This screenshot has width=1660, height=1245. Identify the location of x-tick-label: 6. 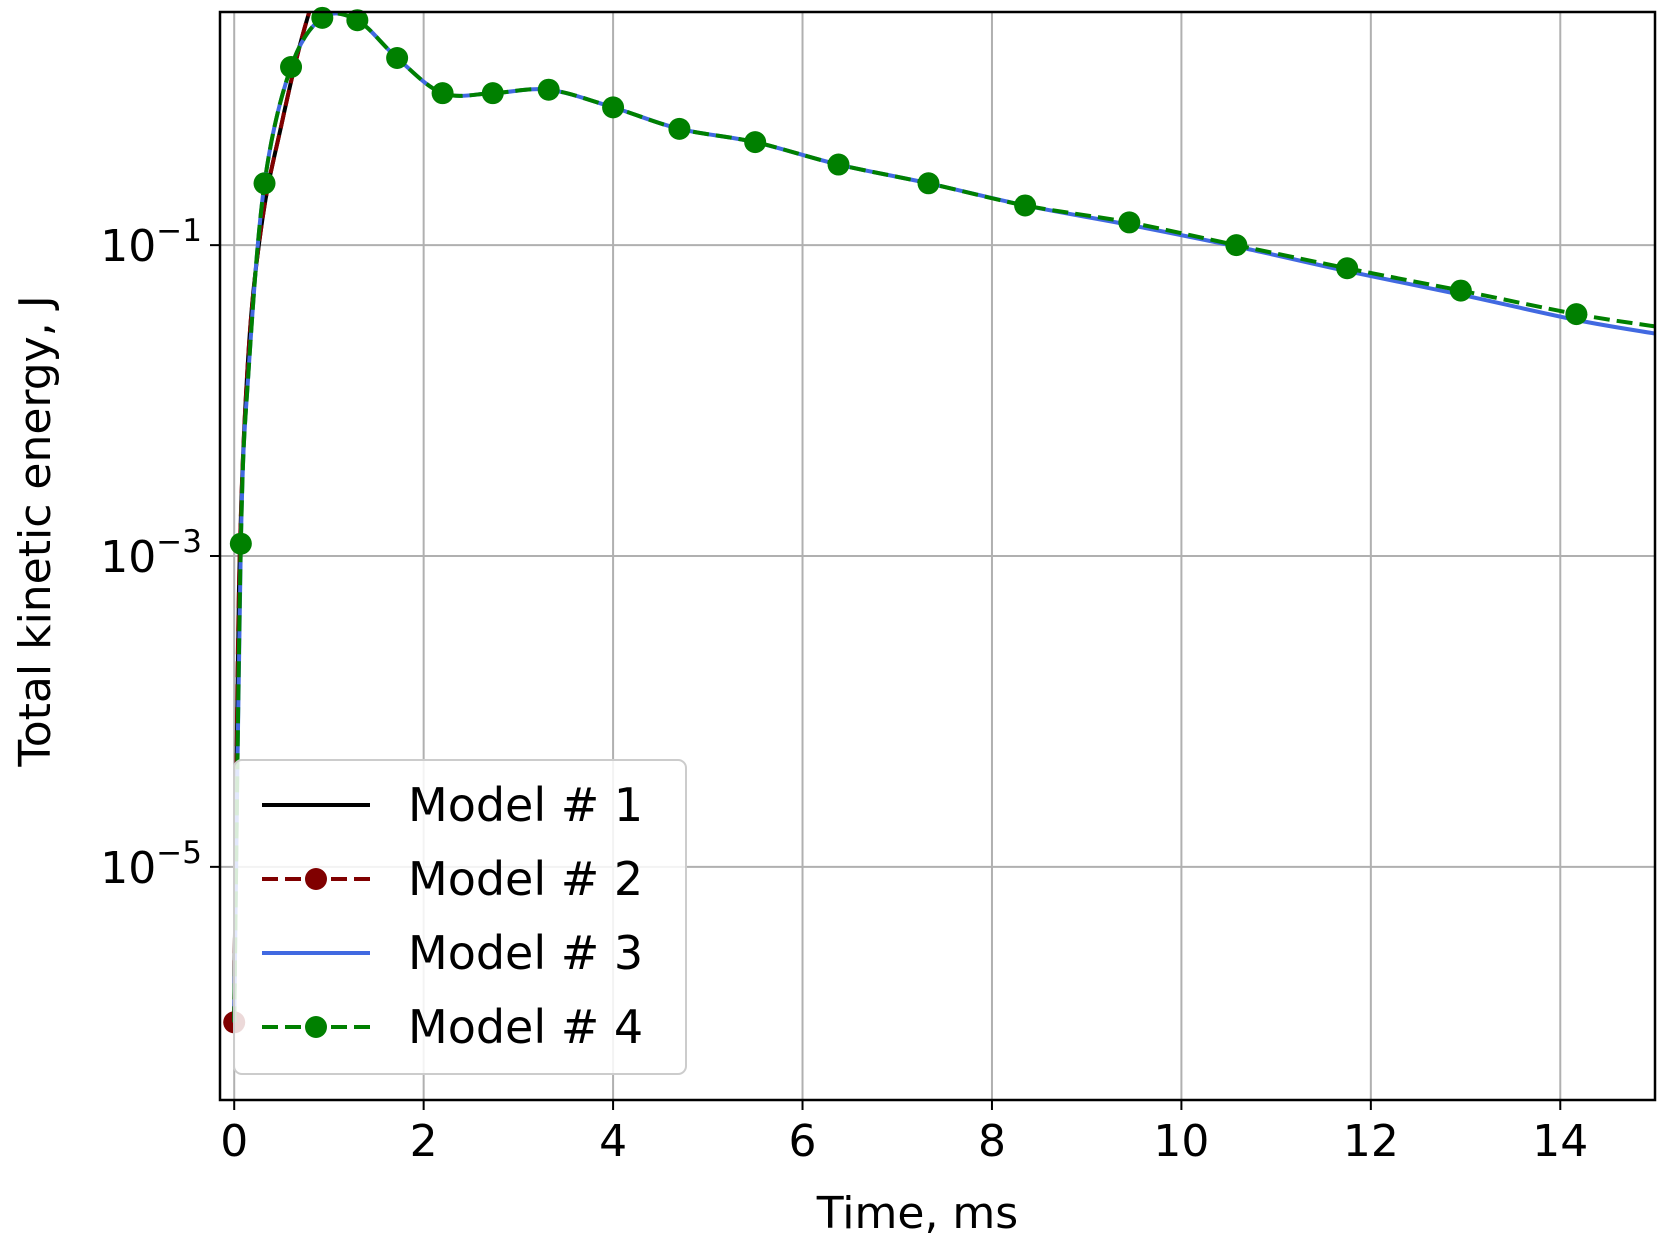
(803, 1141).